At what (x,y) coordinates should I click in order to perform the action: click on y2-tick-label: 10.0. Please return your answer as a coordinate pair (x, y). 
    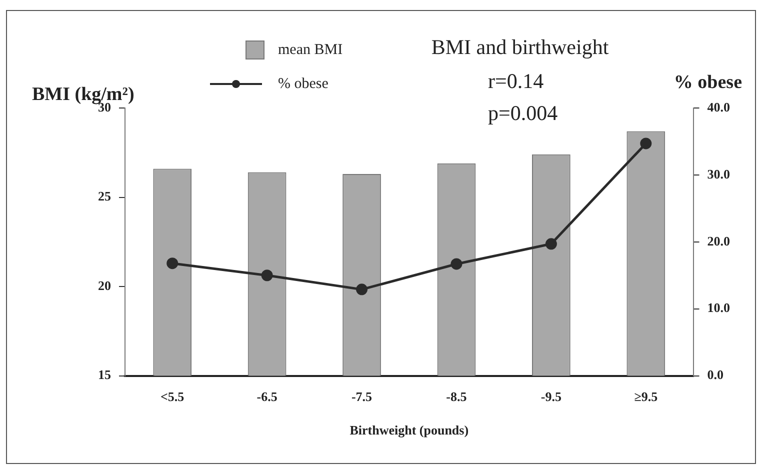
    Looking at the image, I should click on (718, 308).